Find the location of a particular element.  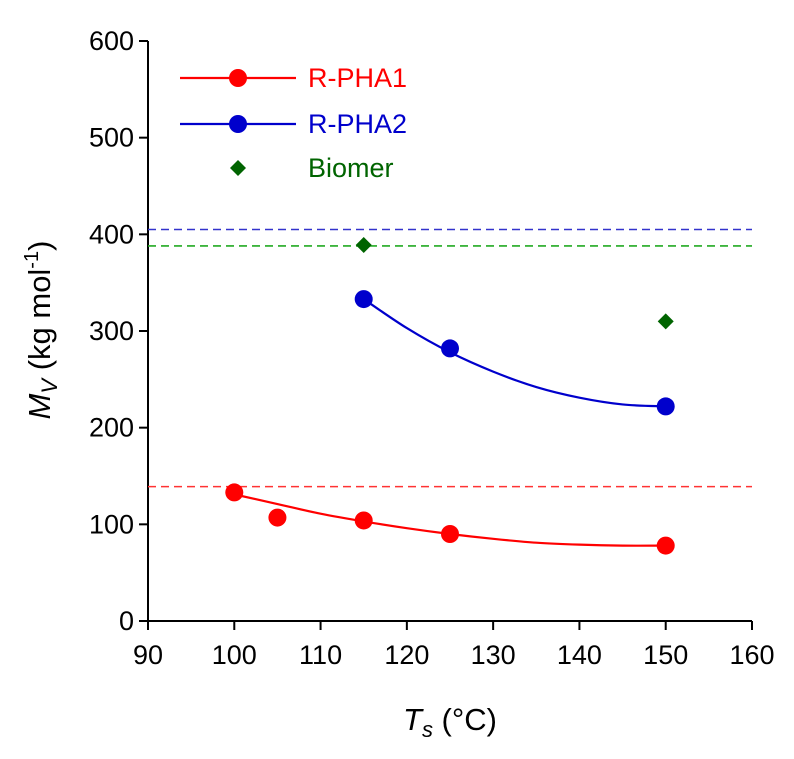

legend-item: Biomer is located at coordinates (312, 168).